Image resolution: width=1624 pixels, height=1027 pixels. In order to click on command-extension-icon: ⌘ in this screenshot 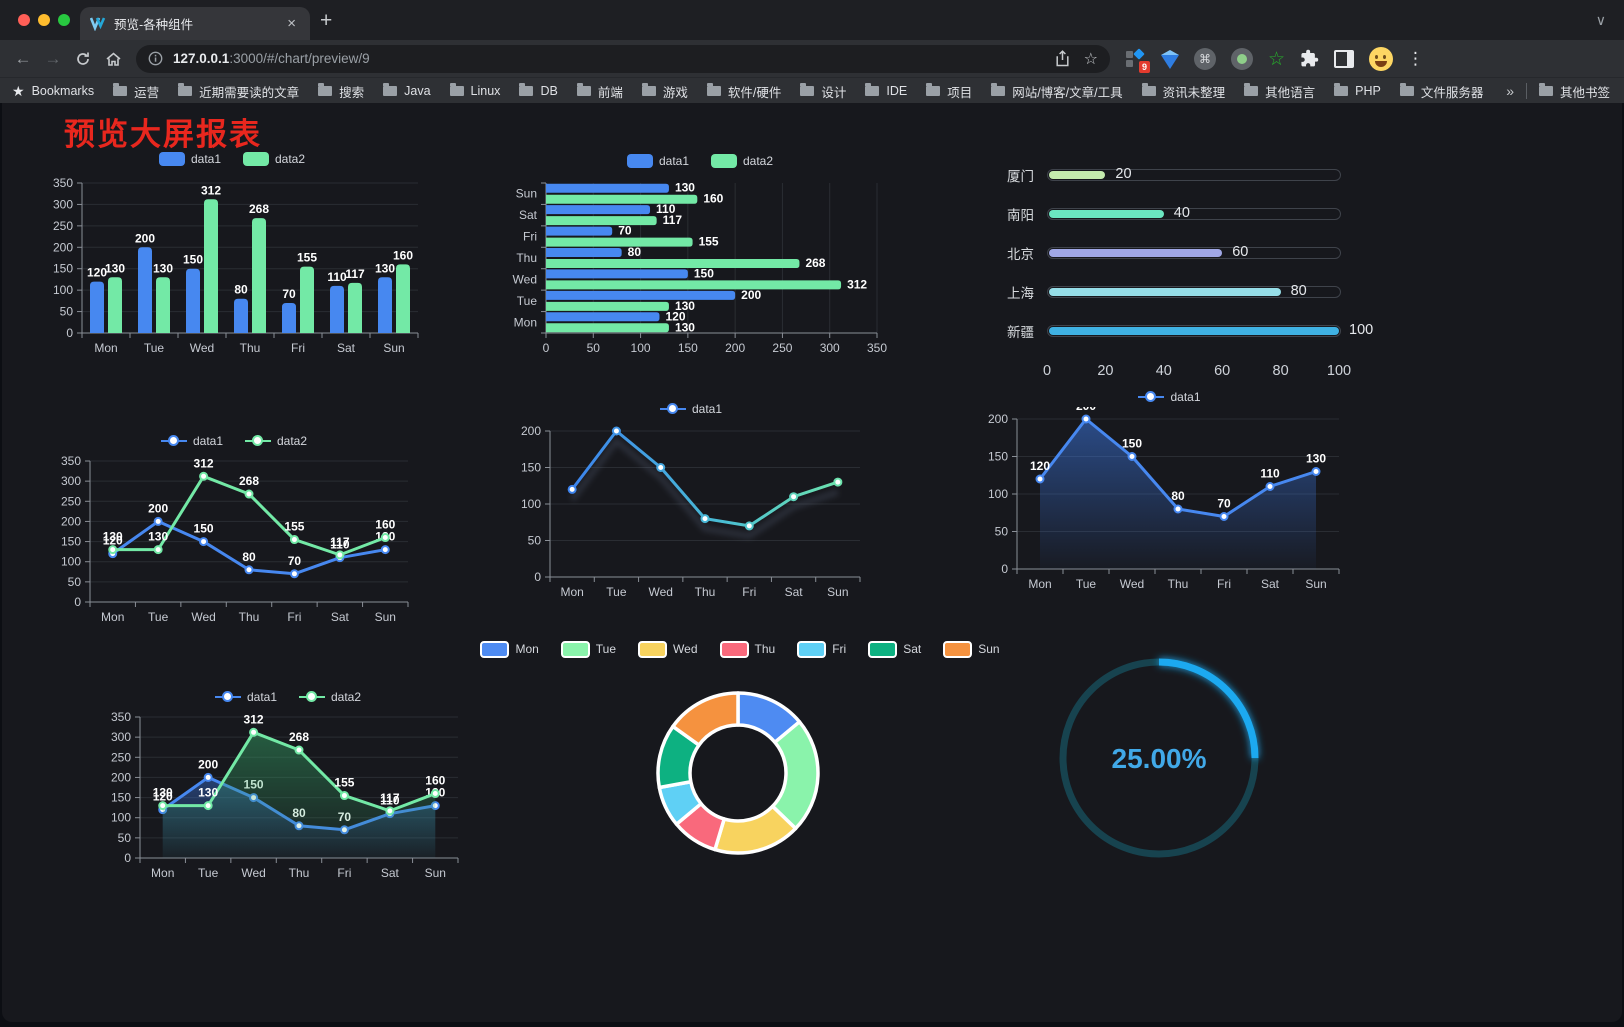, I will do `click(1205, 58)`.